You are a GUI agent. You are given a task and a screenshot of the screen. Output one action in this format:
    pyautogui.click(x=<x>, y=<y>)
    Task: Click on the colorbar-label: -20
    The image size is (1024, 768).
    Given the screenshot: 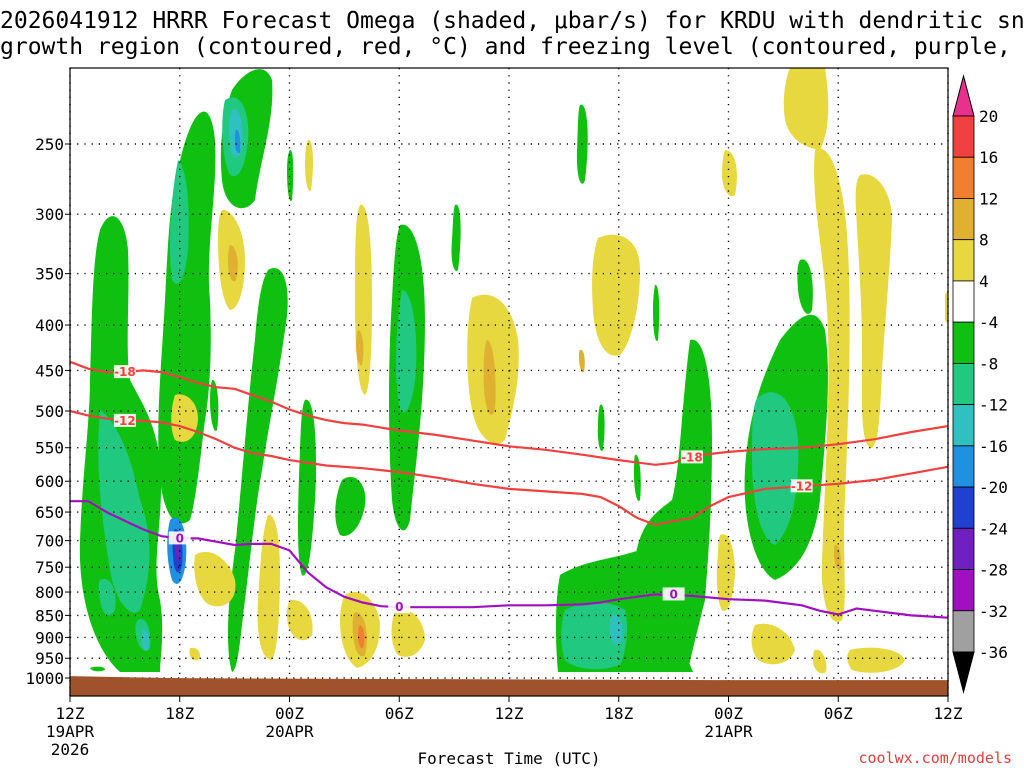 What is the action you would take?
    pyautogui.click(x=993, y=487)
    